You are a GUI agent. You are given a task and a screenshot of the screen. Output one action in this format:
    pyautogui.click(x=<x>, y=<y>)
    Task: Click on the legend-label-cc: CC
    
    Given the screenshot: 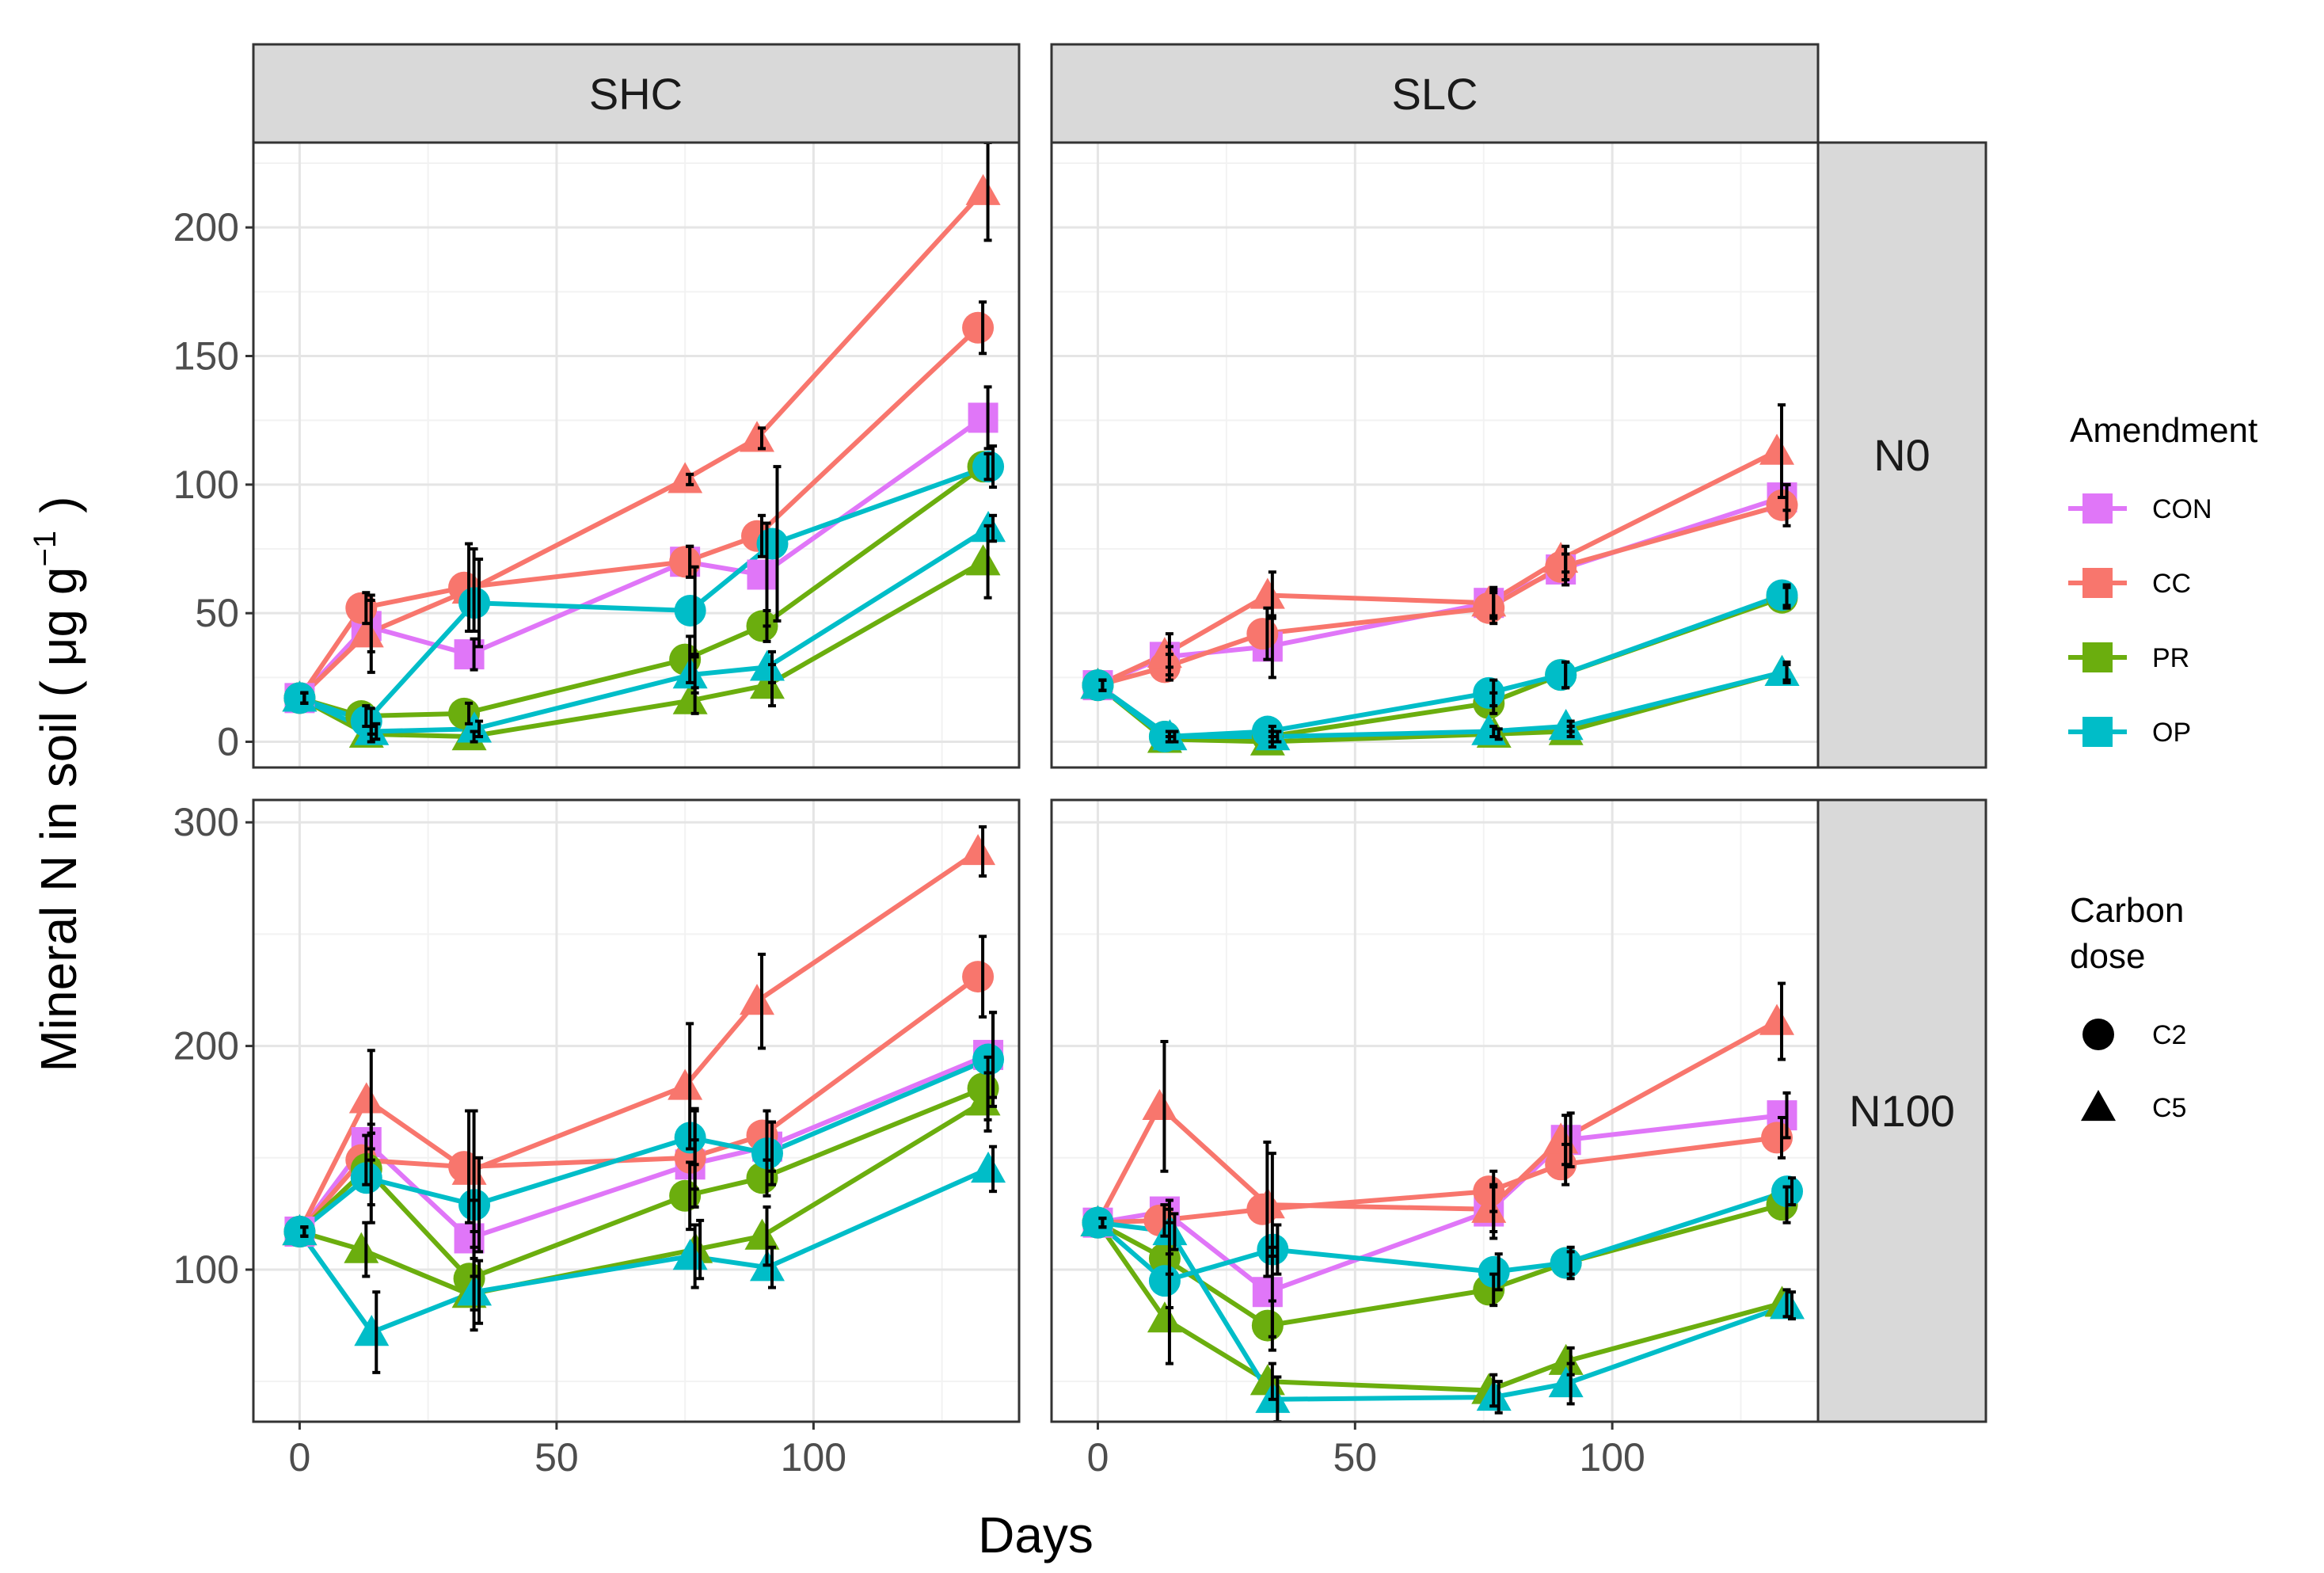 What is the action you would take?
    pyautogui.click(x=2171, y=584)
    